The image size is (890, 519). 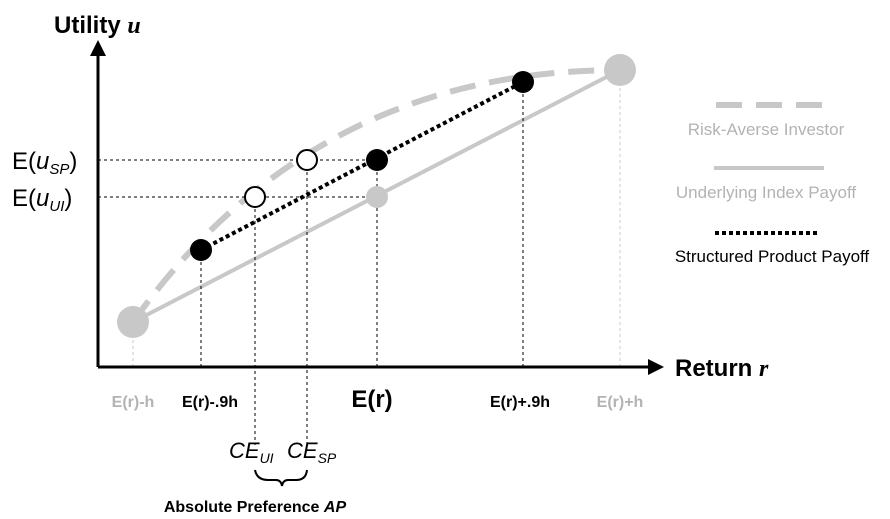 I want to click on legend-underlying-label: Underlying Index Payoff, so click(x=766, y=192).